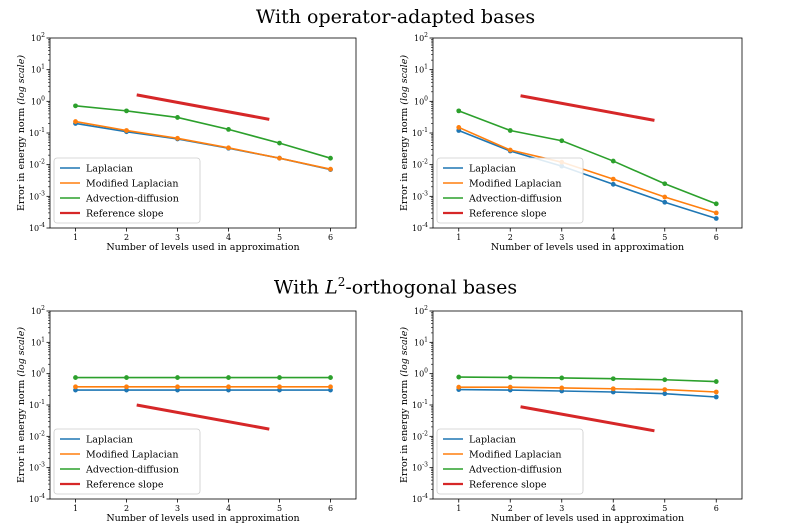 This screenshot has width=791, height=532. I want to click on legend-label: Advection-diffusion, so click(132, 470).